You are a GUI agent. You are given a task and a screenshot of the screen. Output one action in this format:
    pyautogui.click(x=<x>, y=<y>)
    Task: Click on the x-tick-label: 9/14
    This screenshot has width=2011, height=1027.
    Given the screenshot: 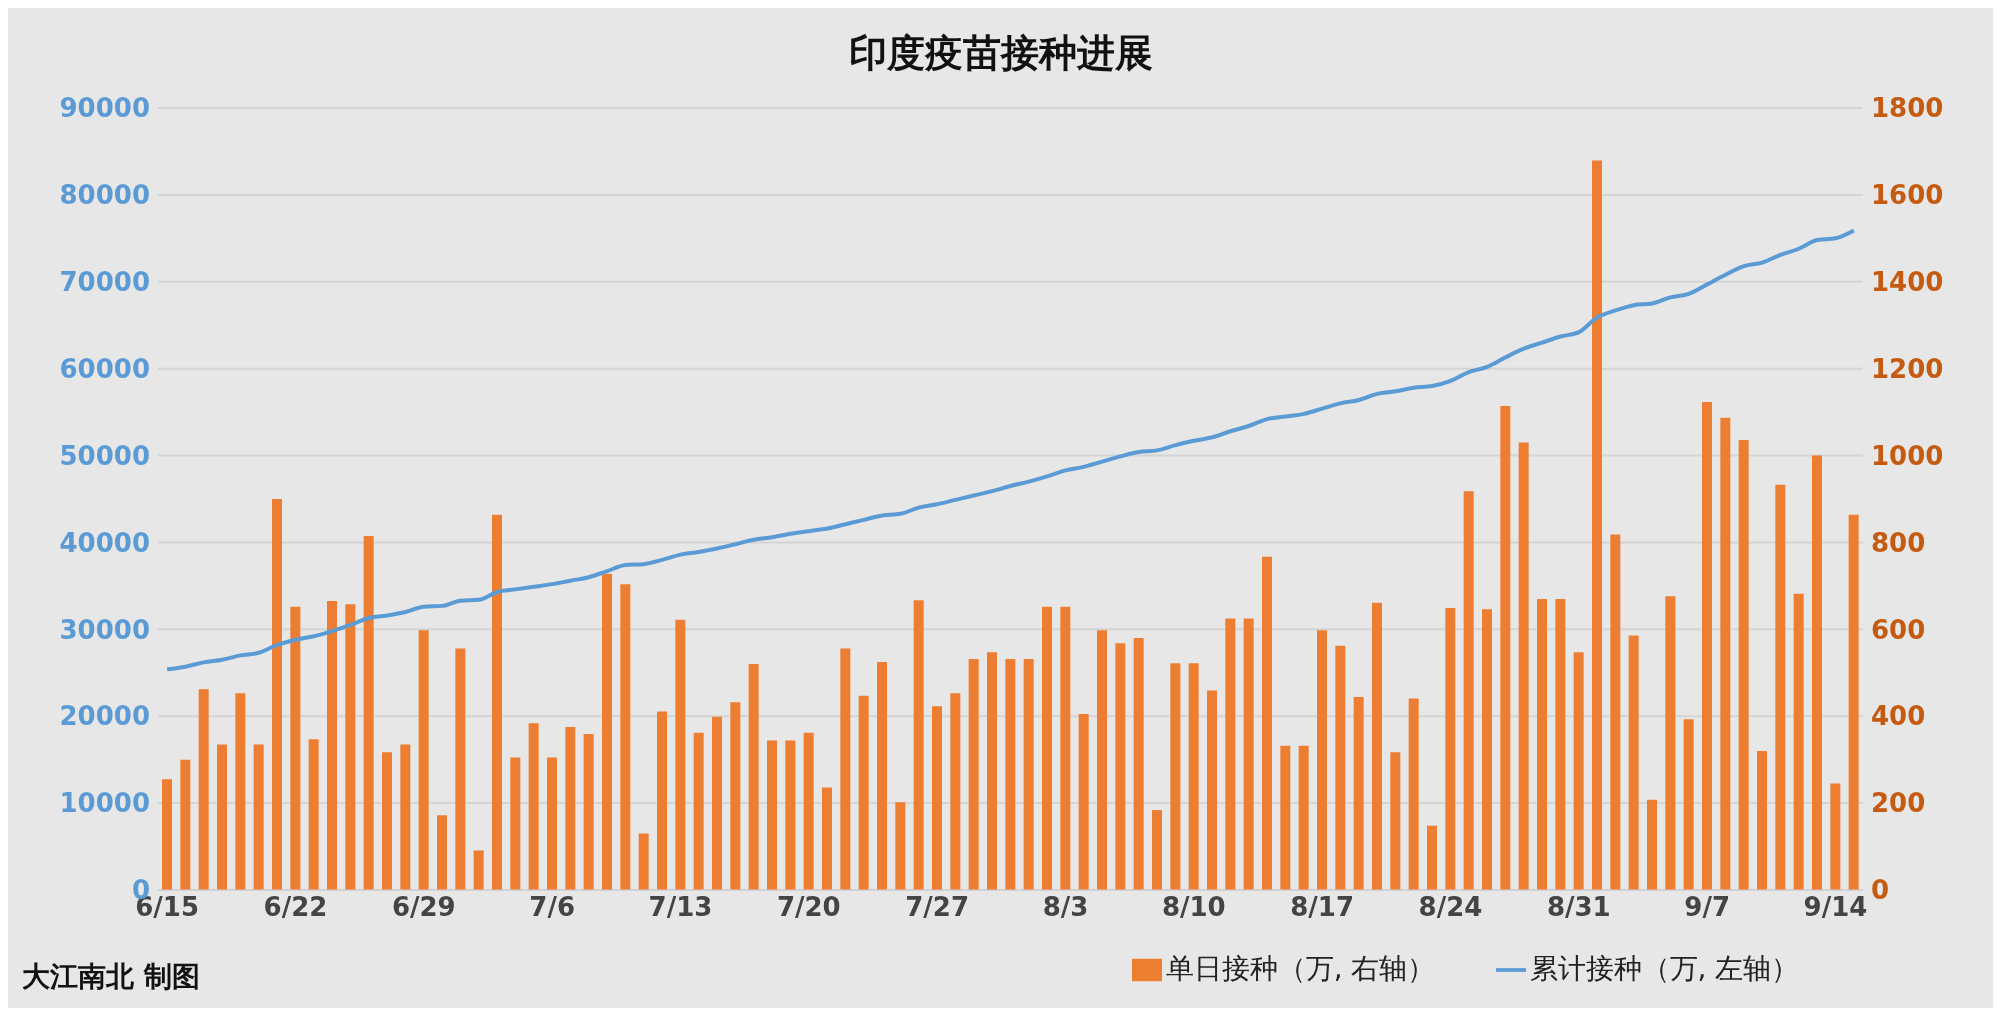 What is the action you would take?
    pyautogui.click(x=1835, y=907)
    